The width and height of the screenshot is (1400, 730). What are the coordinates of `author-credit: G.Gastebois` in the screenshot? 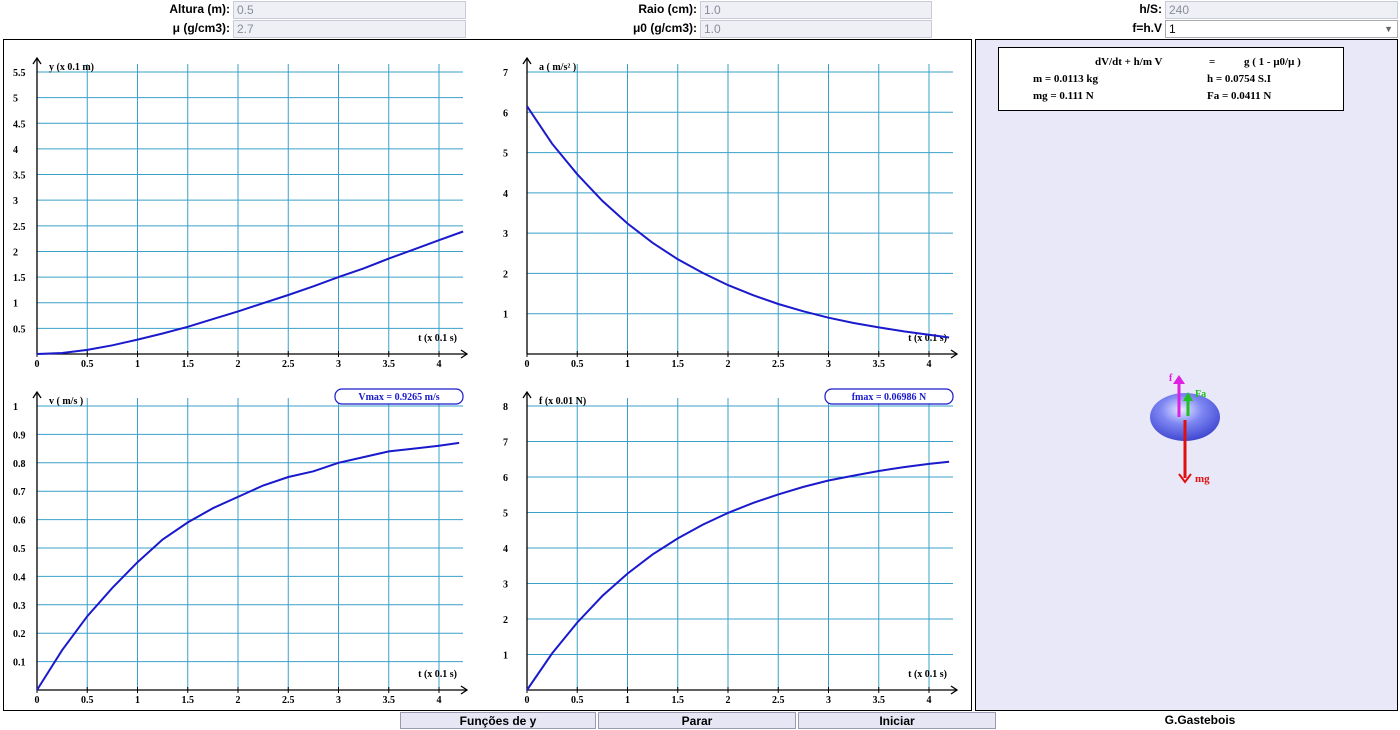 It's located at (1200, 720).